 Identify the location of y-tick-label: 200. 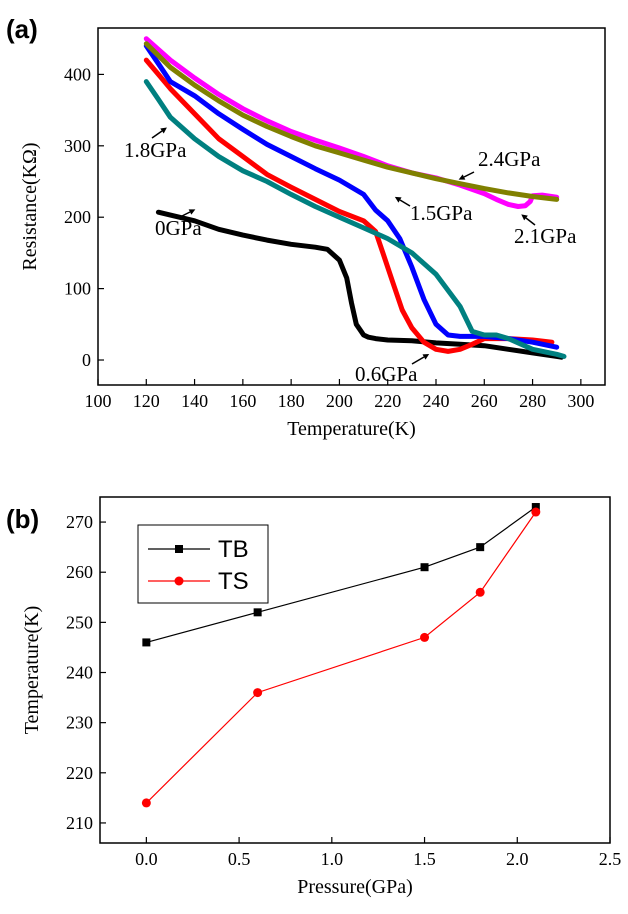
(77, 217).